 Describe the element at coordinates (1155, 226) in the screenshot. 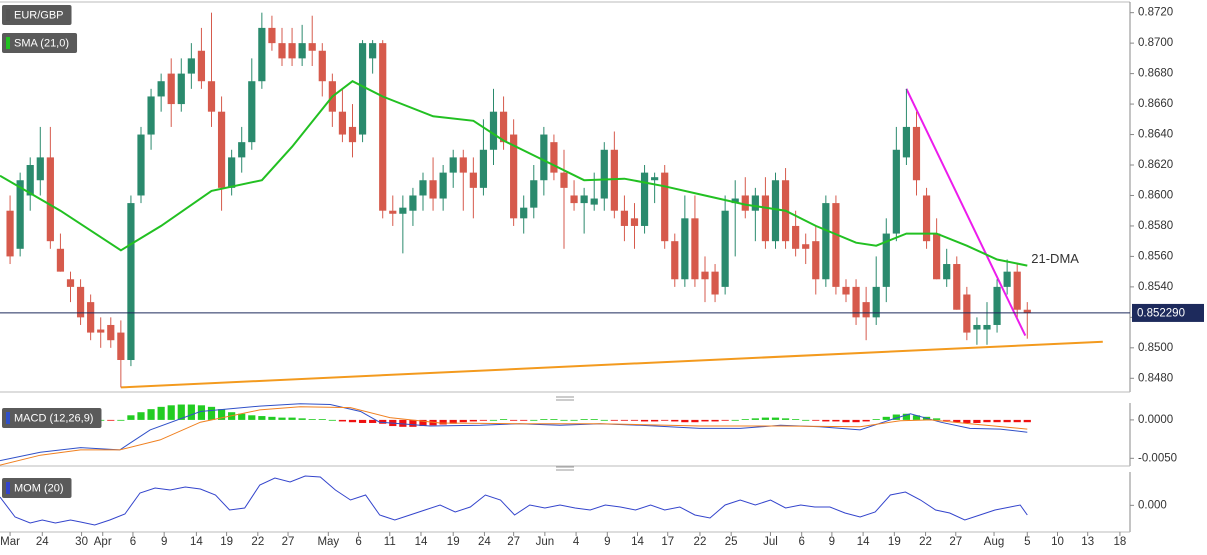

I see `y-tick-label: 0.8580` at that location.